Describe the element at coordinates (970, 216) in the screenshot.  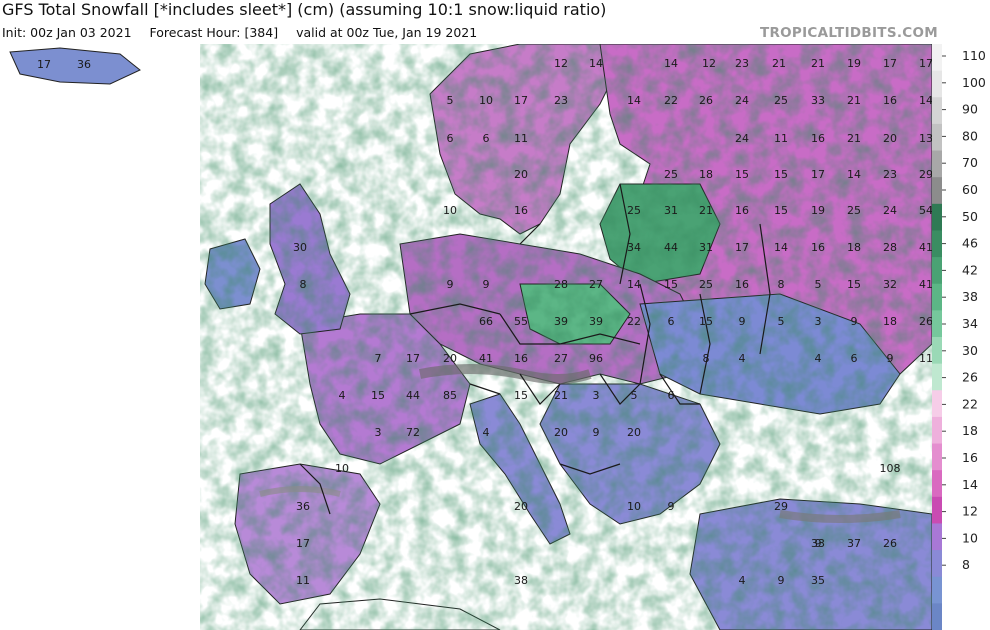
I see `legend-label: 50` at that location.